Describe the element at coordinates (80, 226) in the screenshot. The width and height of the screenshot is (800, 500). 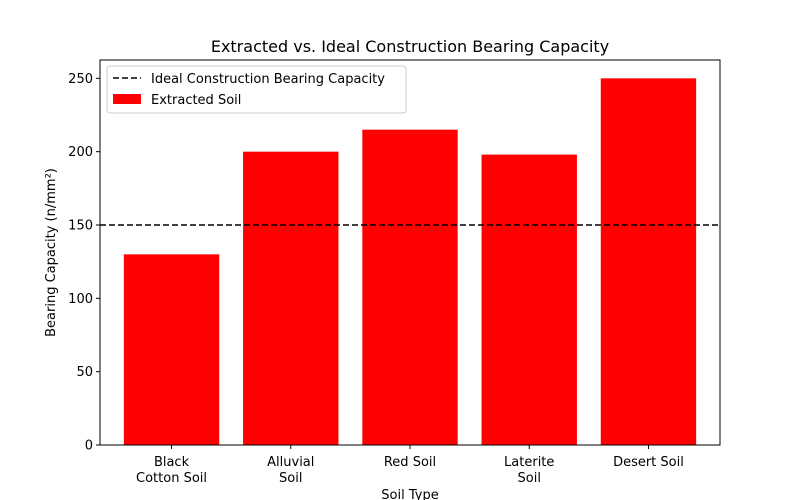
I see `y-tick-label-3: 150` at that location.